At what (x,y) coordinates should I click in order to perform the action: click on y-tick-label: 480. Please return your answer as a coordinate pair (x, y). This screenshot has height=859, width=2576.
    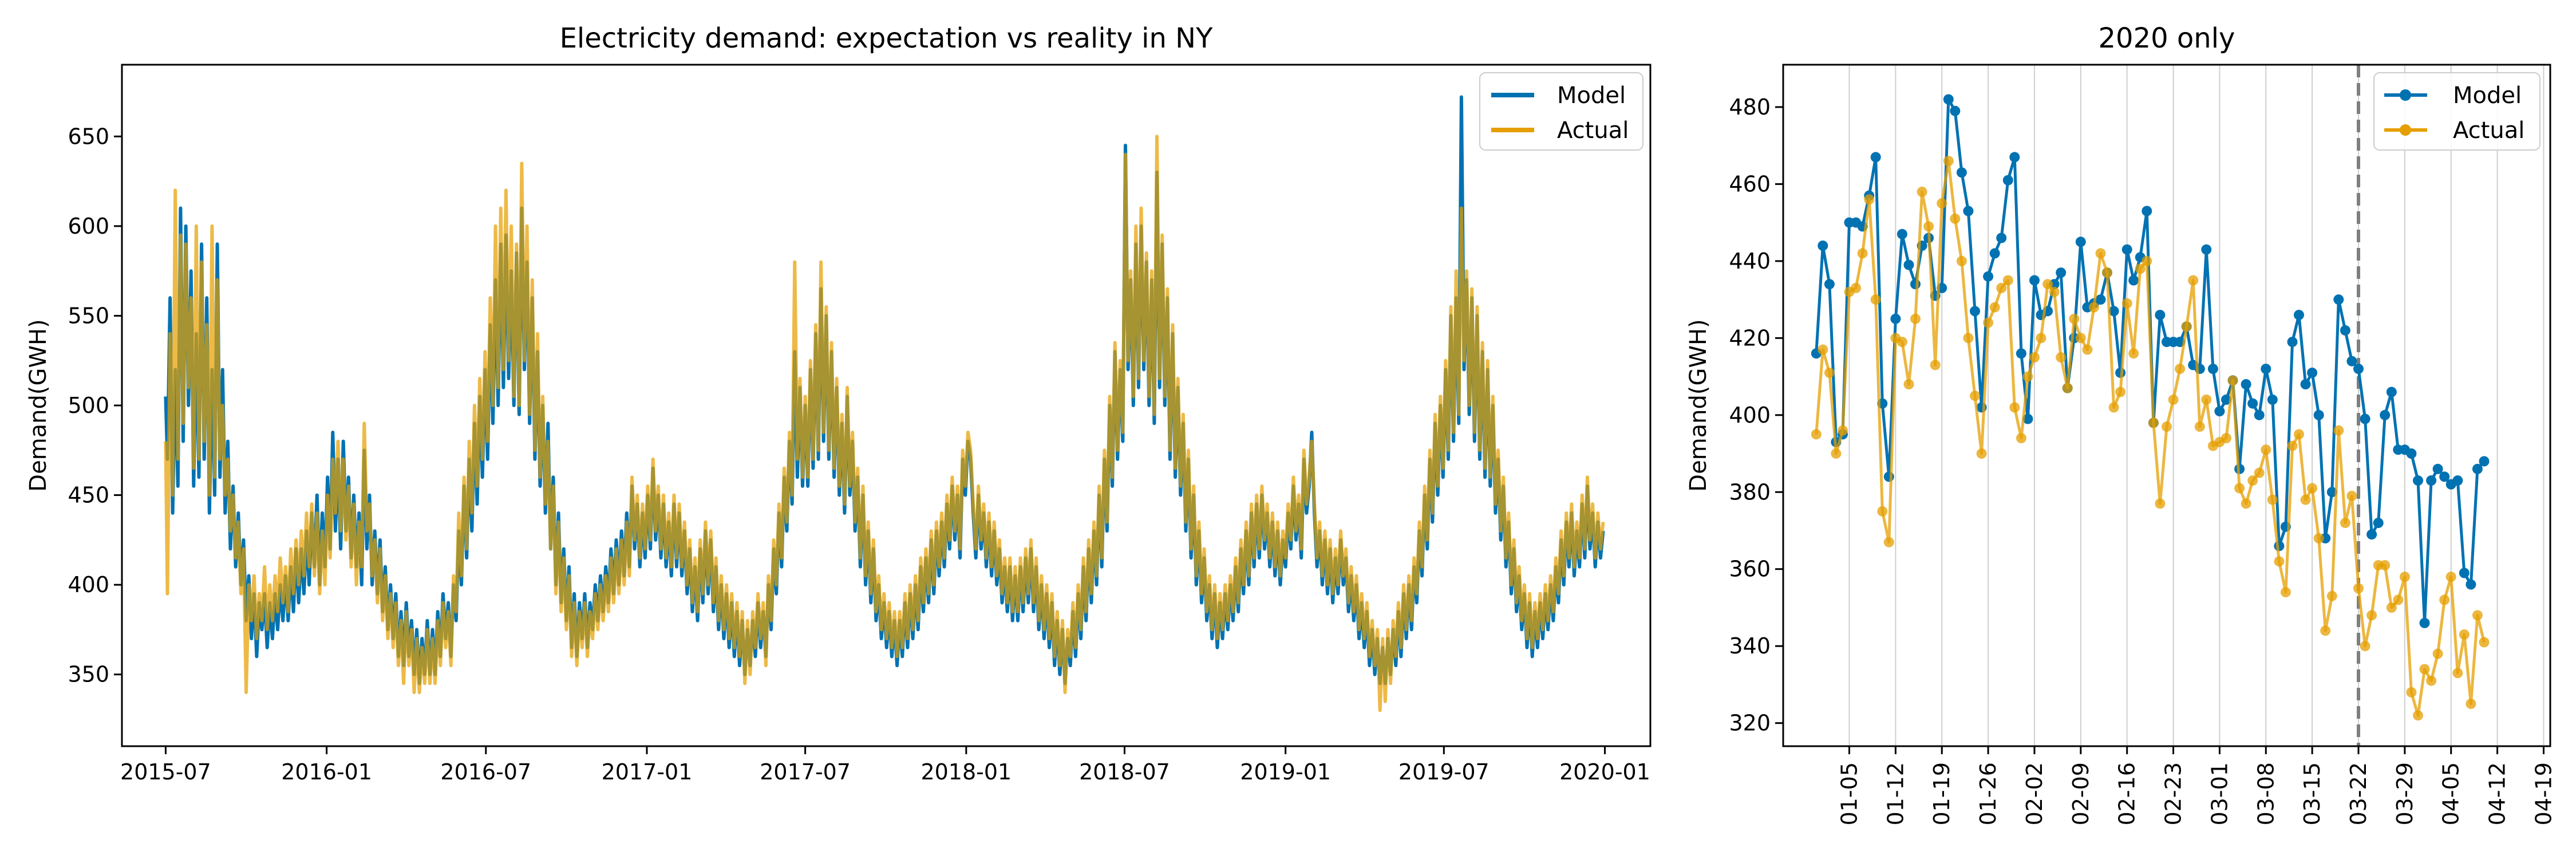
    Looking at the image, I should click on (1750, 107).